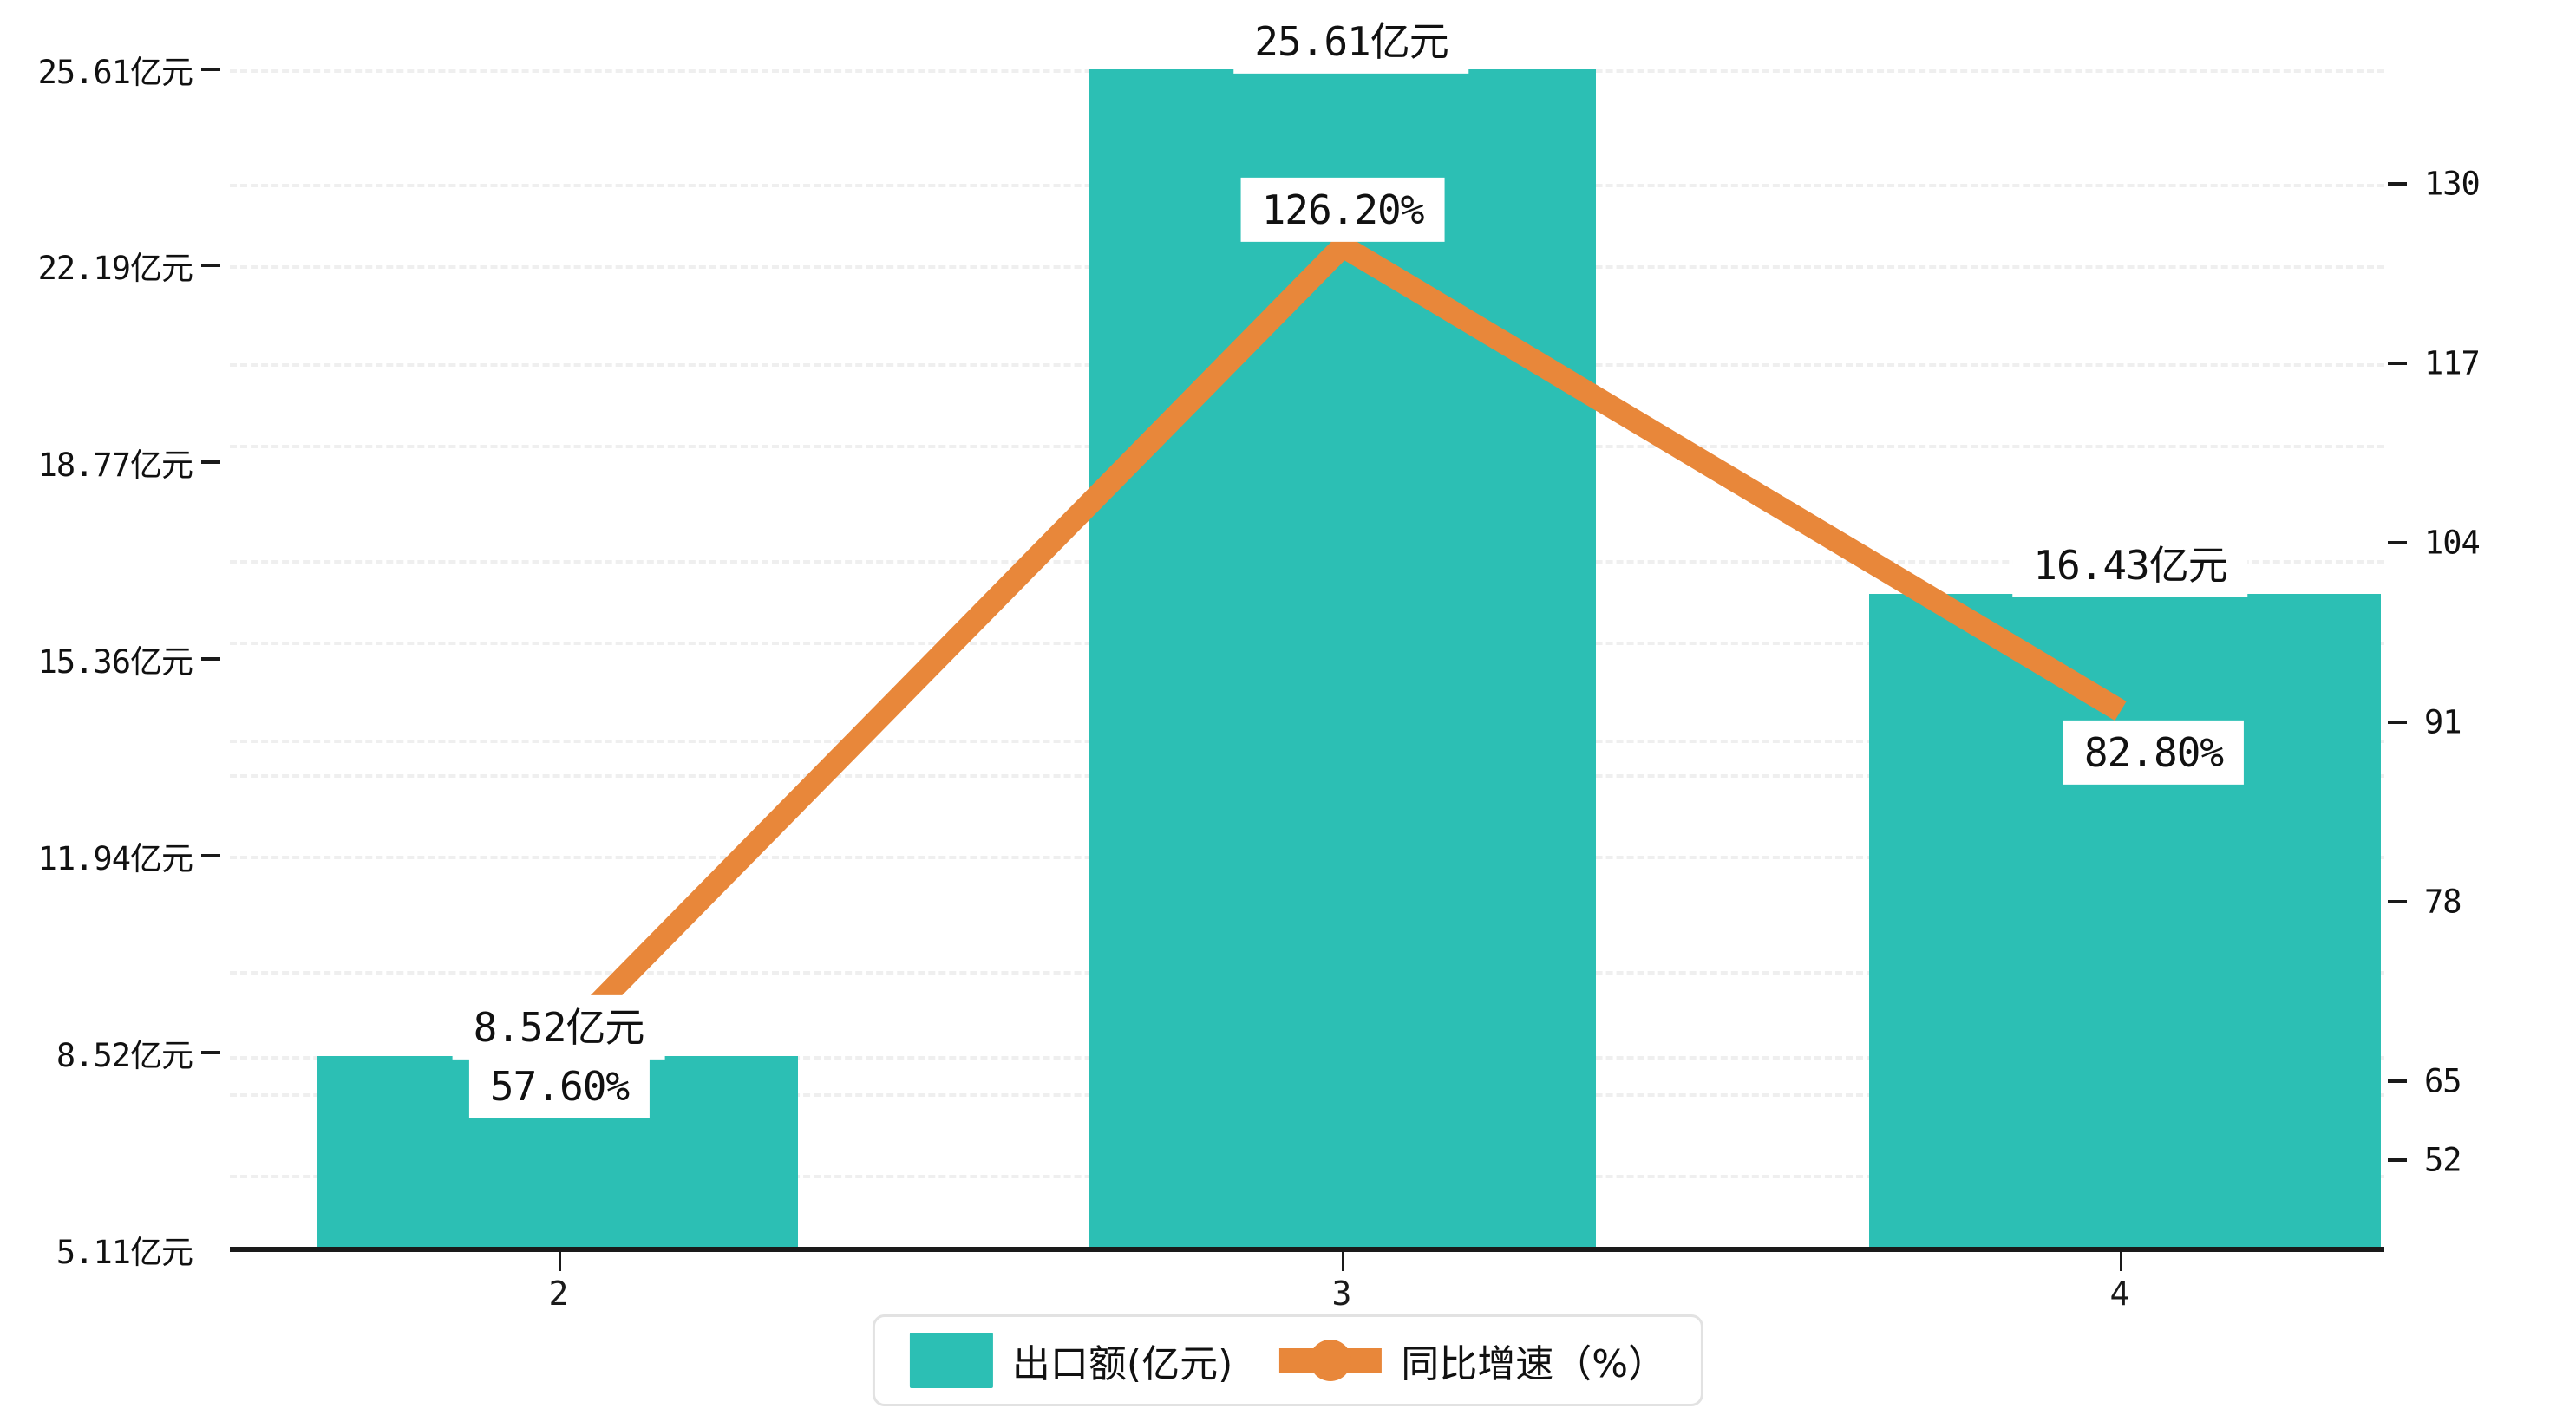  What do you see at coordinates (2119, 1294) in the screenshot?
I see `x-axis-tick-label: 4` at bounding box center [2119, 1294].